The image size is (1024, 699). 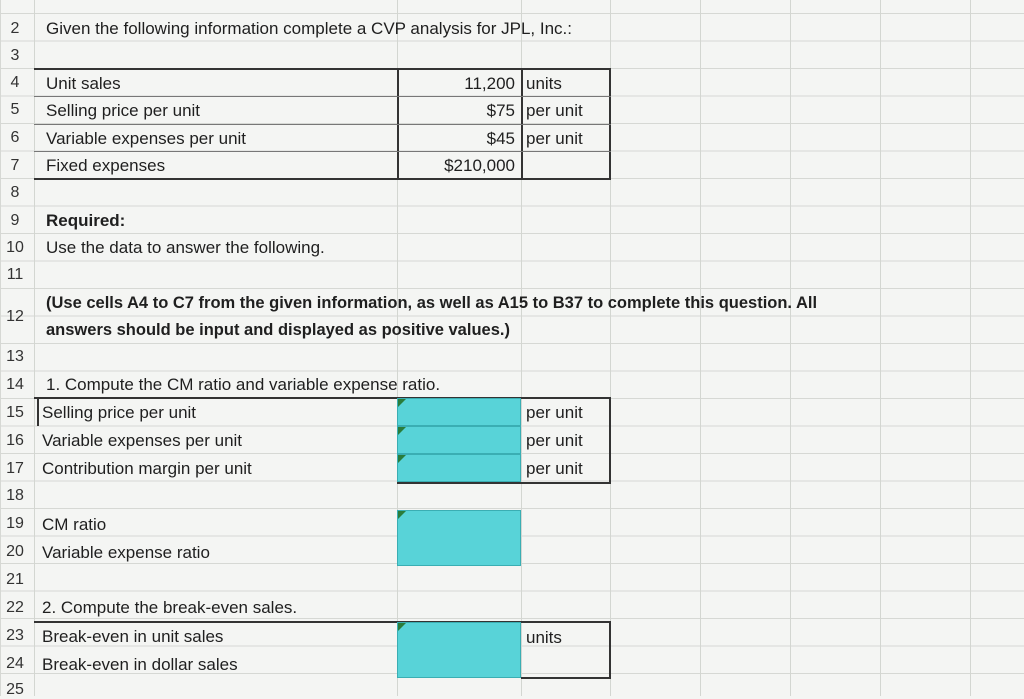 What do you see at coordinates (15, 663) in the screenshot?
I see `row-header: 24` at bounding box center [15, 663].